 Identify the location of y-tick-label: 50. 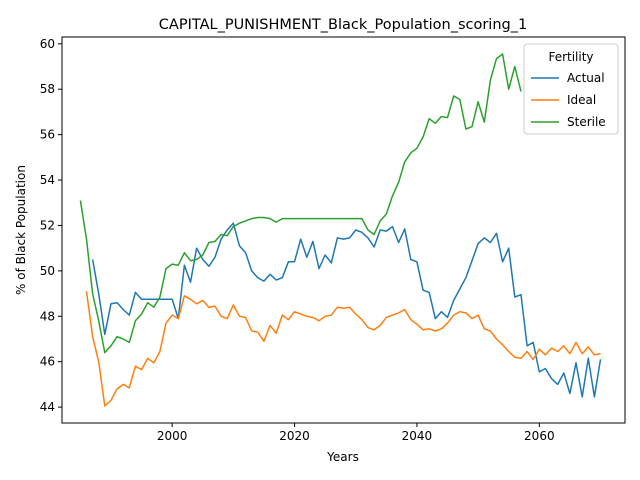
(47, 271).